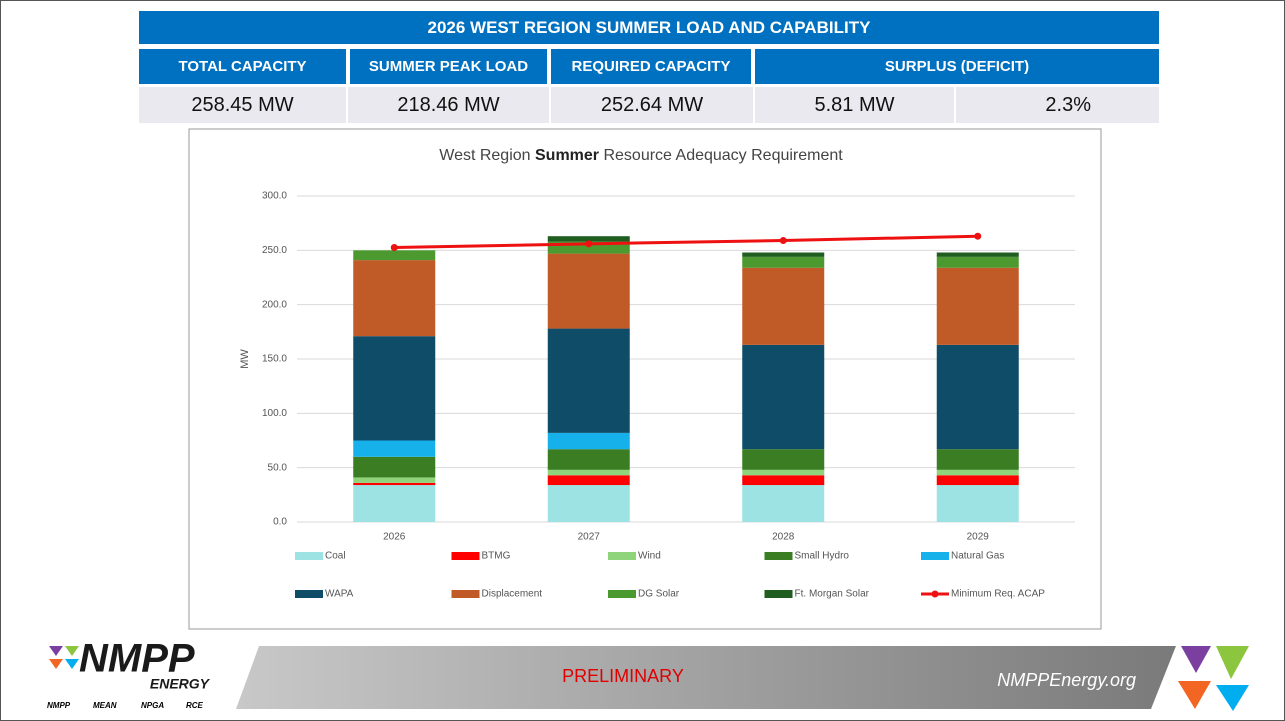 The width and height of the screenshot is (1285, 721). I want to click on footer-url: NMPPEnergy.org, so click(1066, 680).